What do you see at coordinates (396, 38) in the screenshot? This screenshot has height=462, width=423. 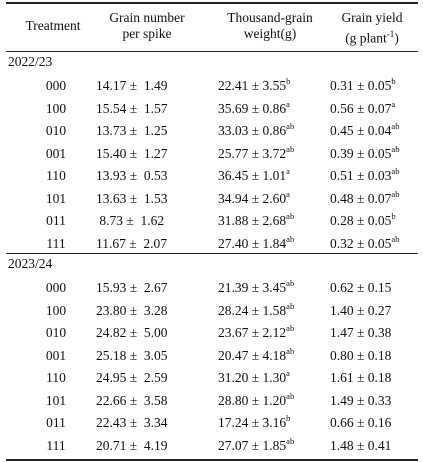 I see `header-yield-unit-close: )` at bounding box center [396, 38].